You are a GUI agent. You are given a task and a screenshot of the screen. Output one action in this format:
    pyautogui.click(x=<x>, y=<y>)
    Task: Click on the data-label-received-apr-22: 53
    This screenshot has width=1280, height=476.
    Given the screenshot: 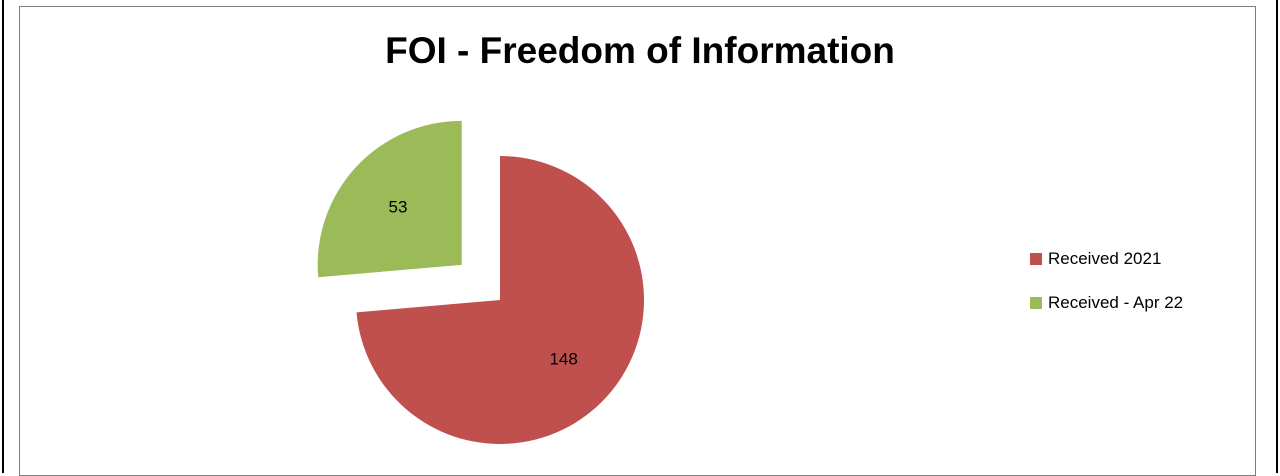 What is the action you would take?
    pyautogui.click(x=398, y=206)
    